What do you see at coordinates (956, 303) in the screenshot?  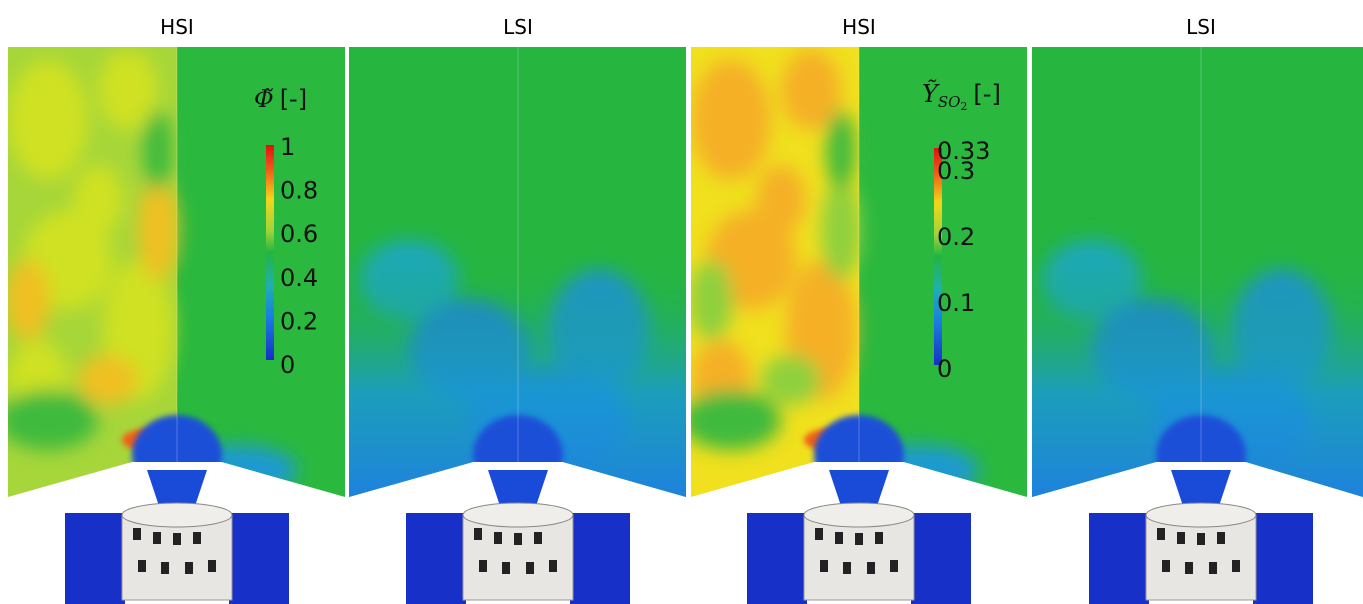 I see `colorbar-tick-label: 0.1` at bounding box center [956, 303].